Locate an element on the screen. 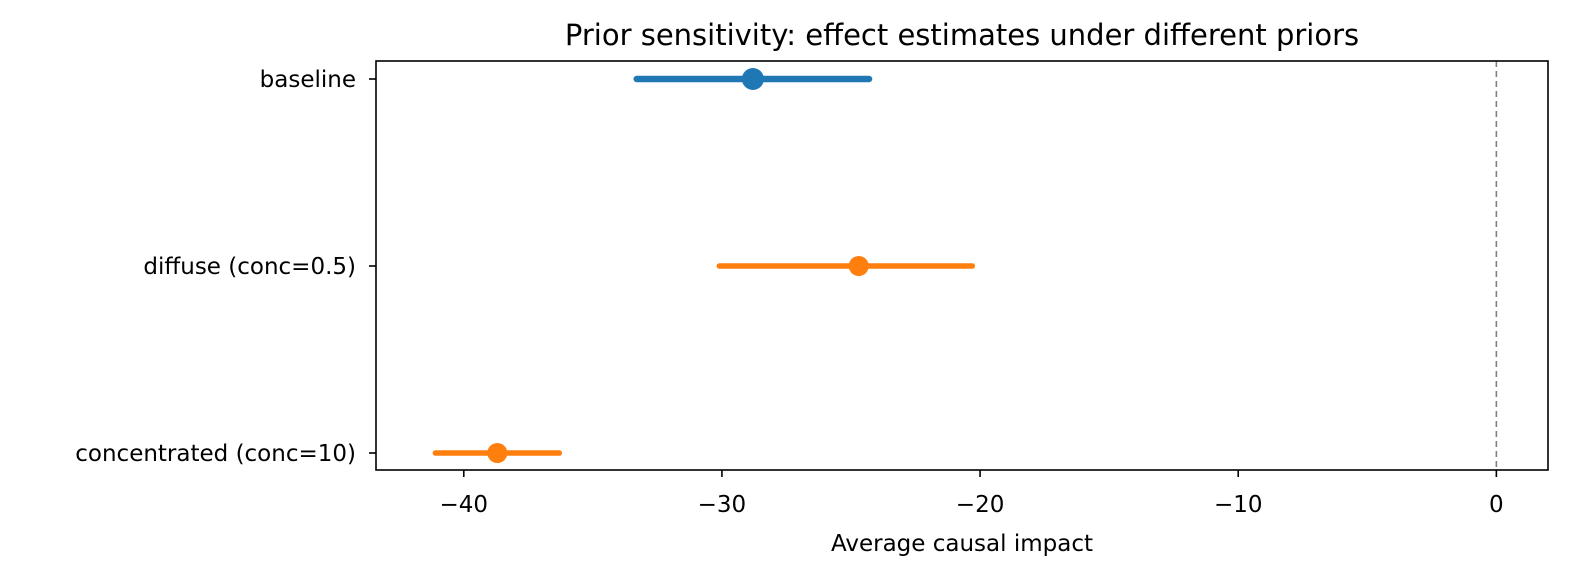 The height and width of the screenshot is (581, 1579). x-tick-label: −10 is located at coordinates (1238, 505).